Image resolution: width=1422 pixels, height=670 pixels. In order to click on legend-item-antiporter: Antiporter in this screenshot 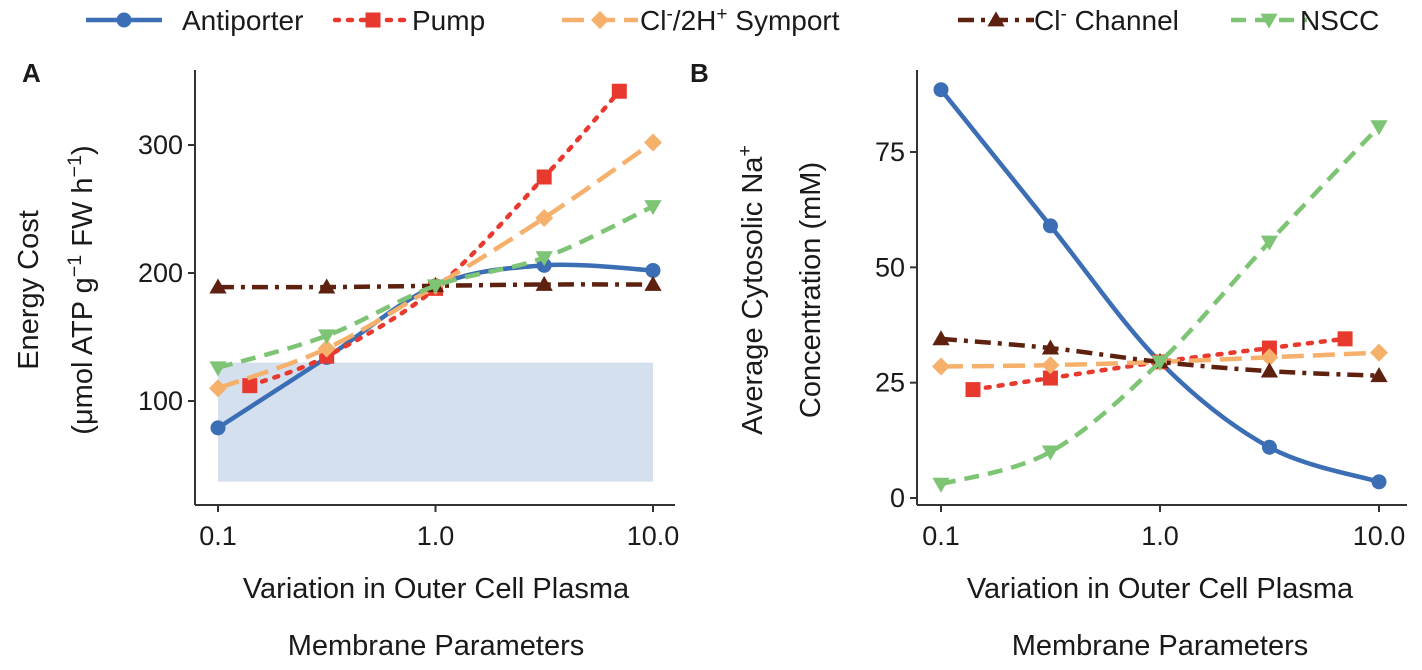, I will do `click(194, 20)`.